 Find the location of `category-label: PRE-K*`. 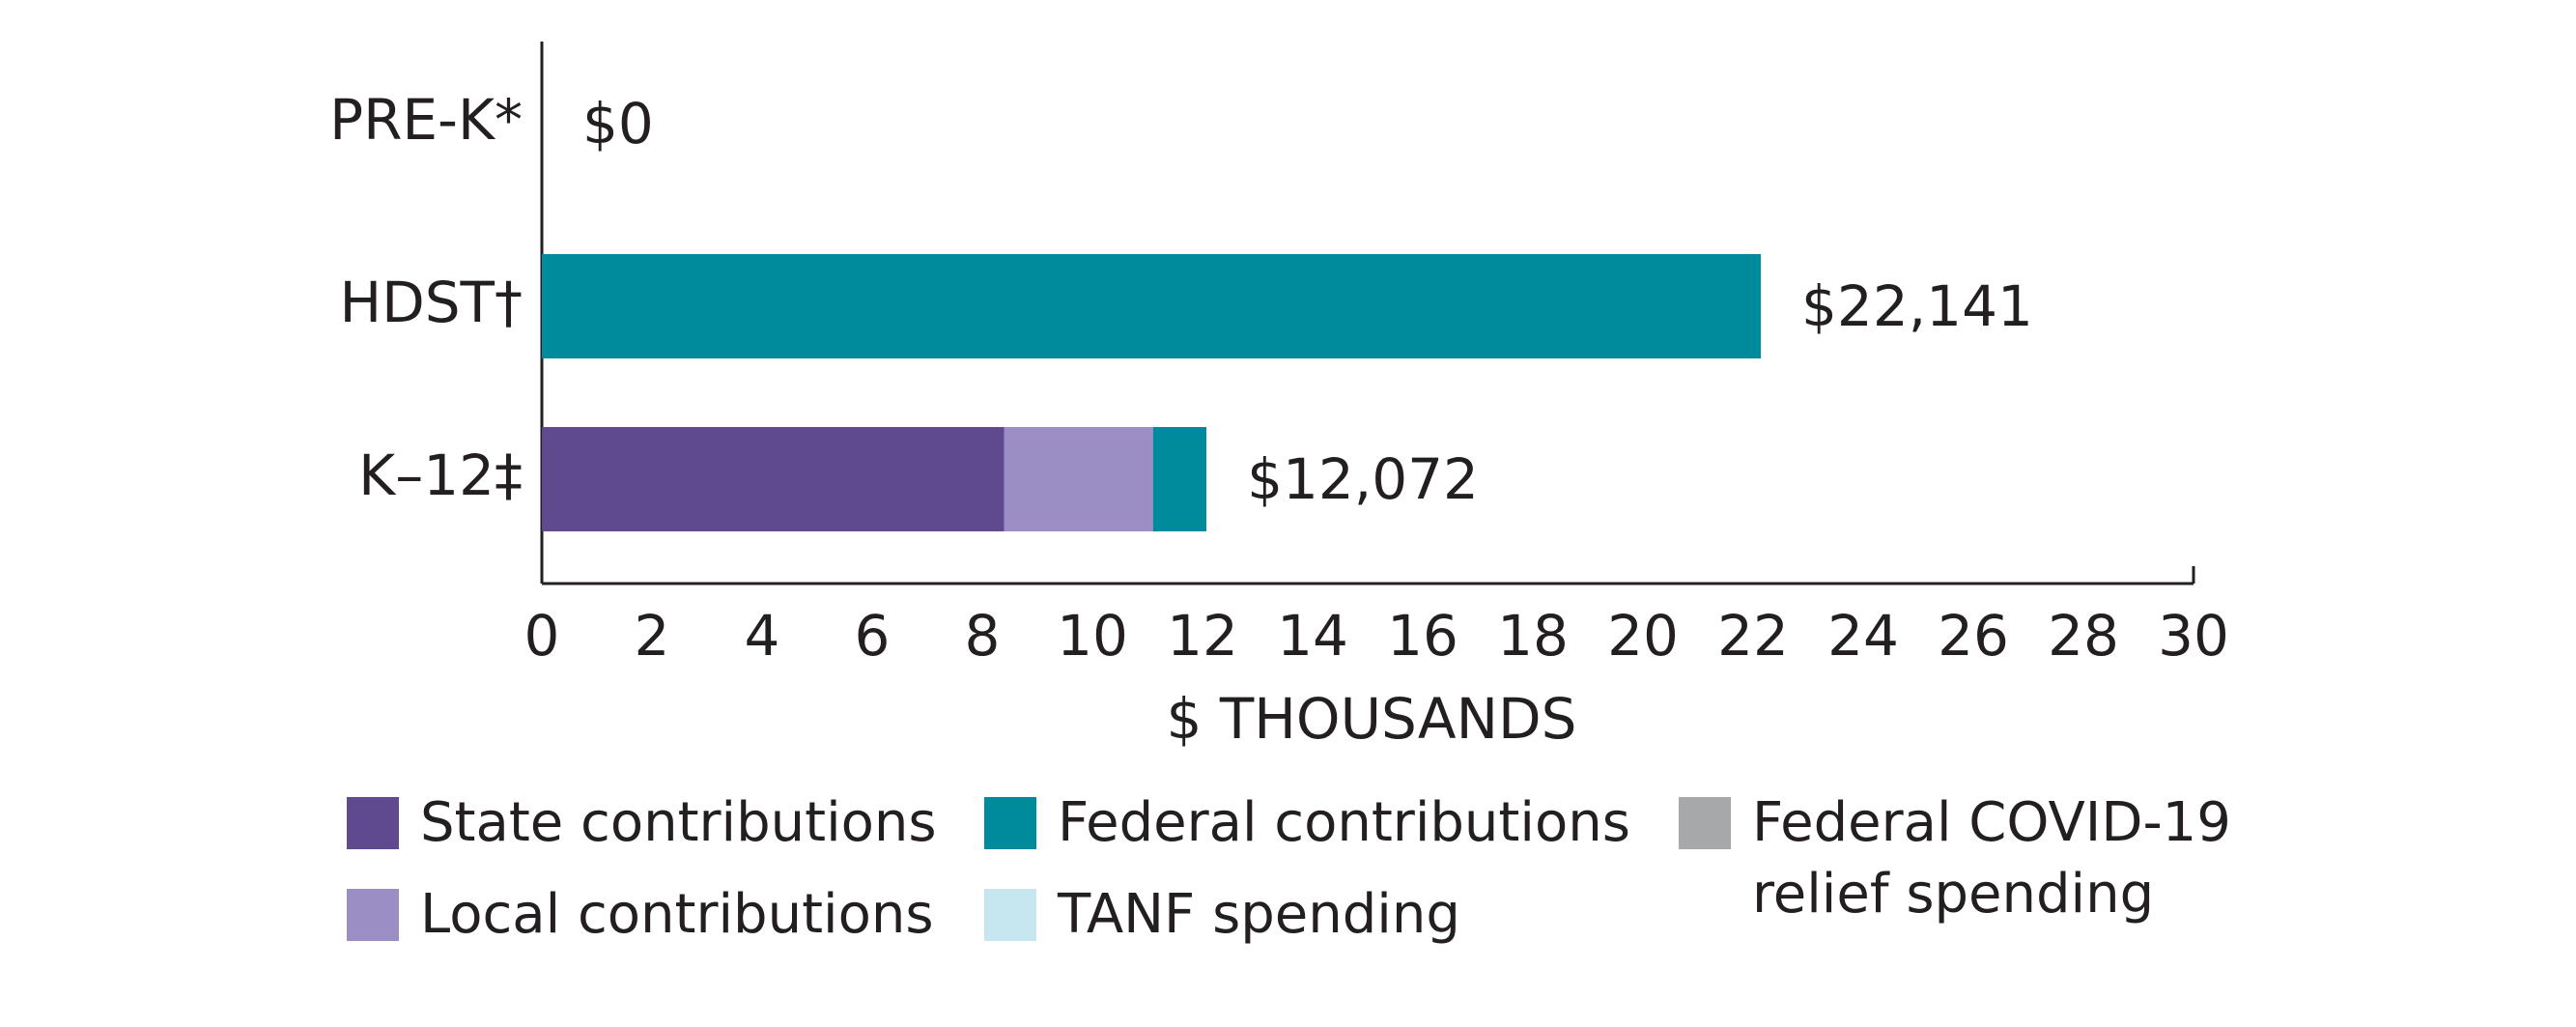

category-label: PRE-K* is located at coordinates (426, 120).